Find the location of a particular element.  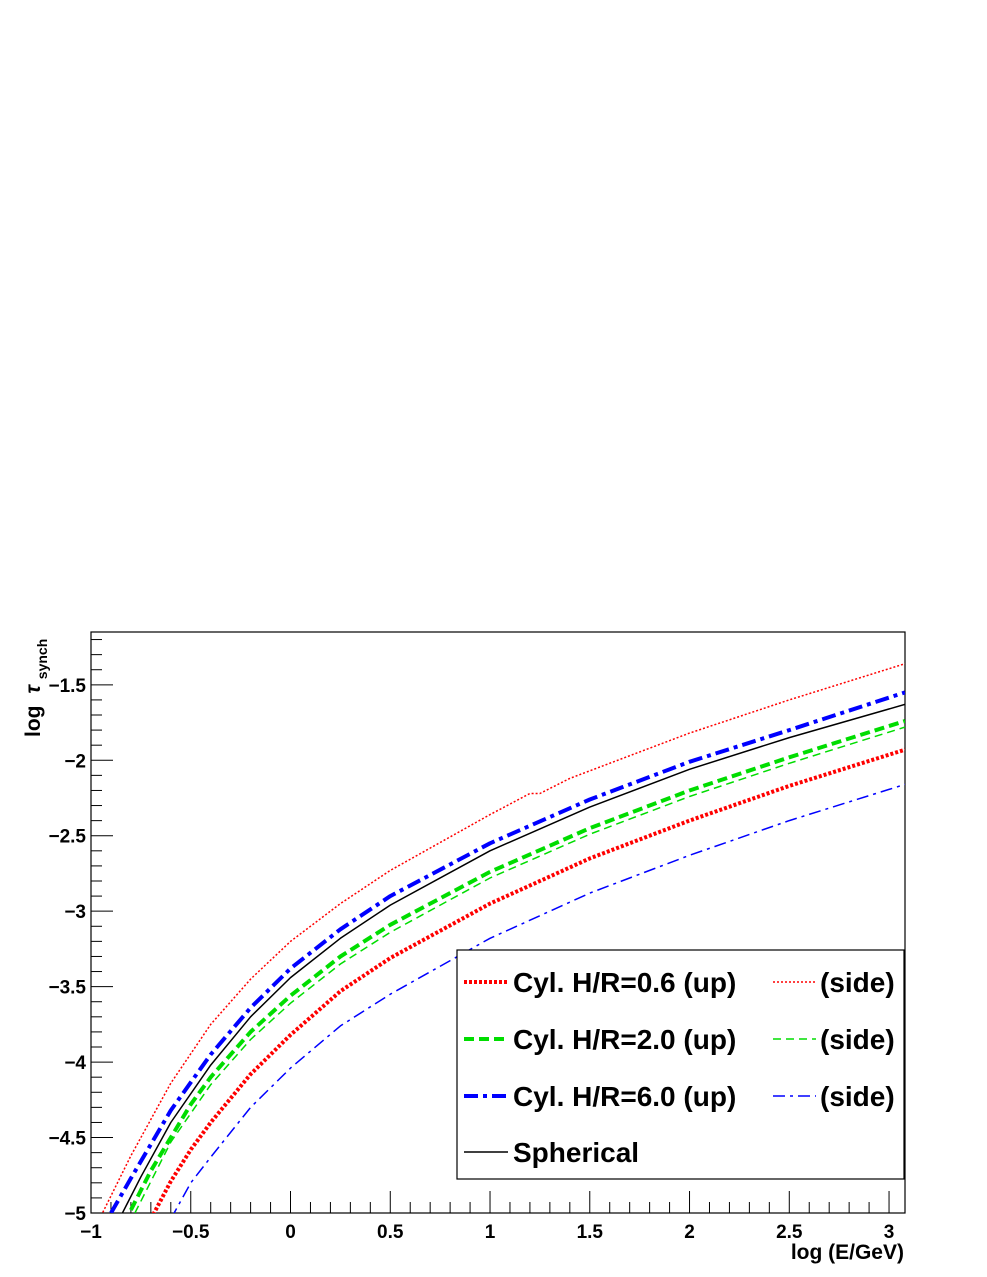

y-axis: −5 −4.5 −4 −3.5 −3 −2.5 −2 −1.5 is located at coordinates (80, 932).